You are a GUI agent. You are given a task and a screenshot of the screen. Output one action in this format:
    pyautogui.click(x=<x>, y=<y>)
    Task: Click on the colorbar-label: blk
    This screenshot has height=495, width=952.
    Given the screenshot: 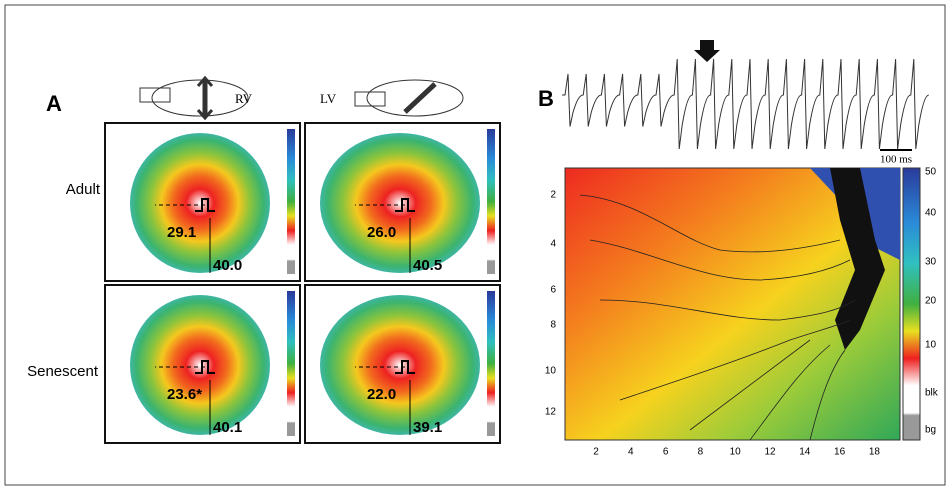 What is the action you would take?
    pyautogui.click(x=932, y=393)
    